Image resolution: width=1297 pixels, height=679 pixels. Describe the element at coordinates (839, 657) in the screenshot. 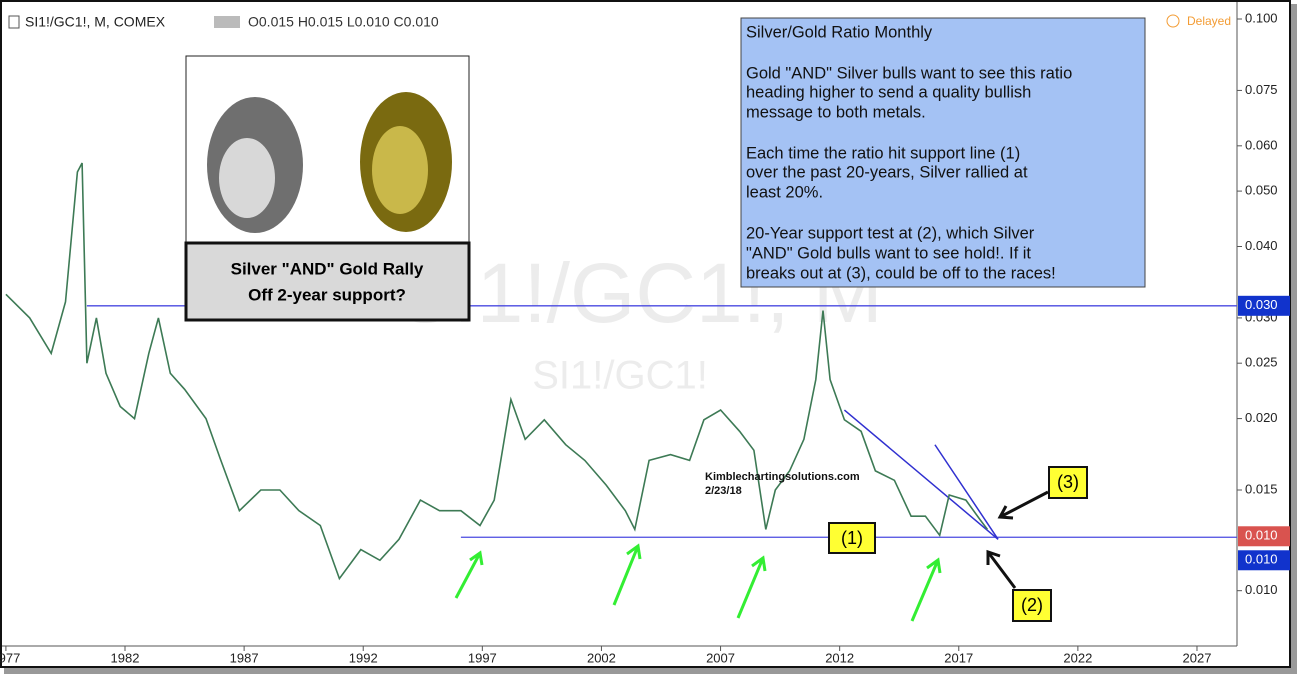

I see `x-tick-label: 2012` at that location.